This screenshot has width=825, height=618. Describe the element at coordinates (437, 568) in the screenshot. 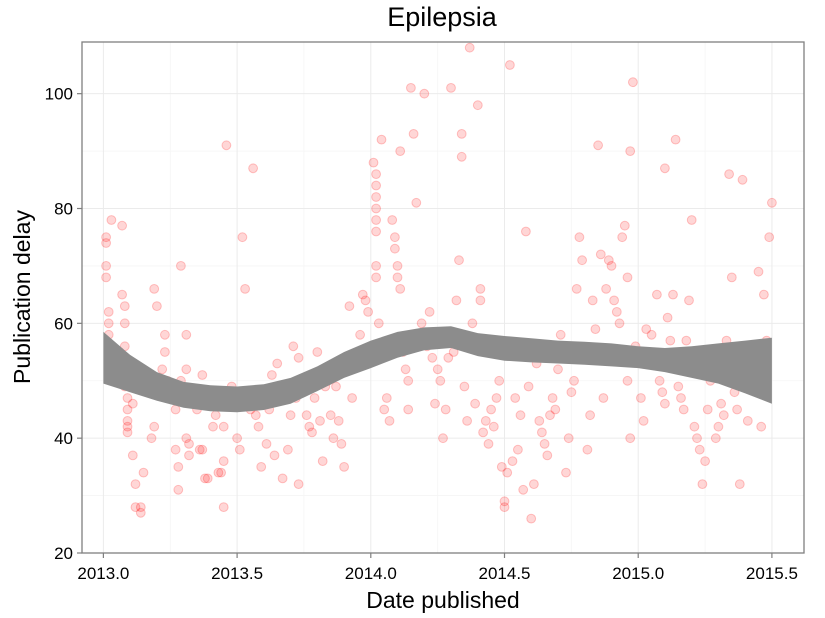

I see `x-axis: 2013.0 2013.5 2014.0 2014.5 2015.0 2015.5` at that location.